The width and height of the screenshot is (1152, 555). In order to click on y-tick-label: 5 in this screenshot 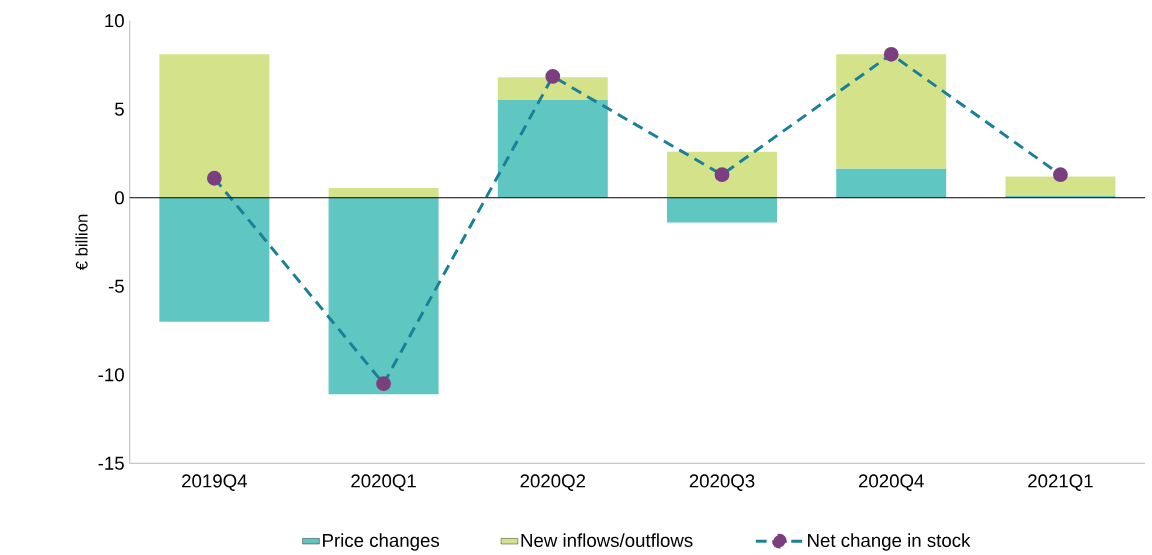, I will do `click(119, 109)`.